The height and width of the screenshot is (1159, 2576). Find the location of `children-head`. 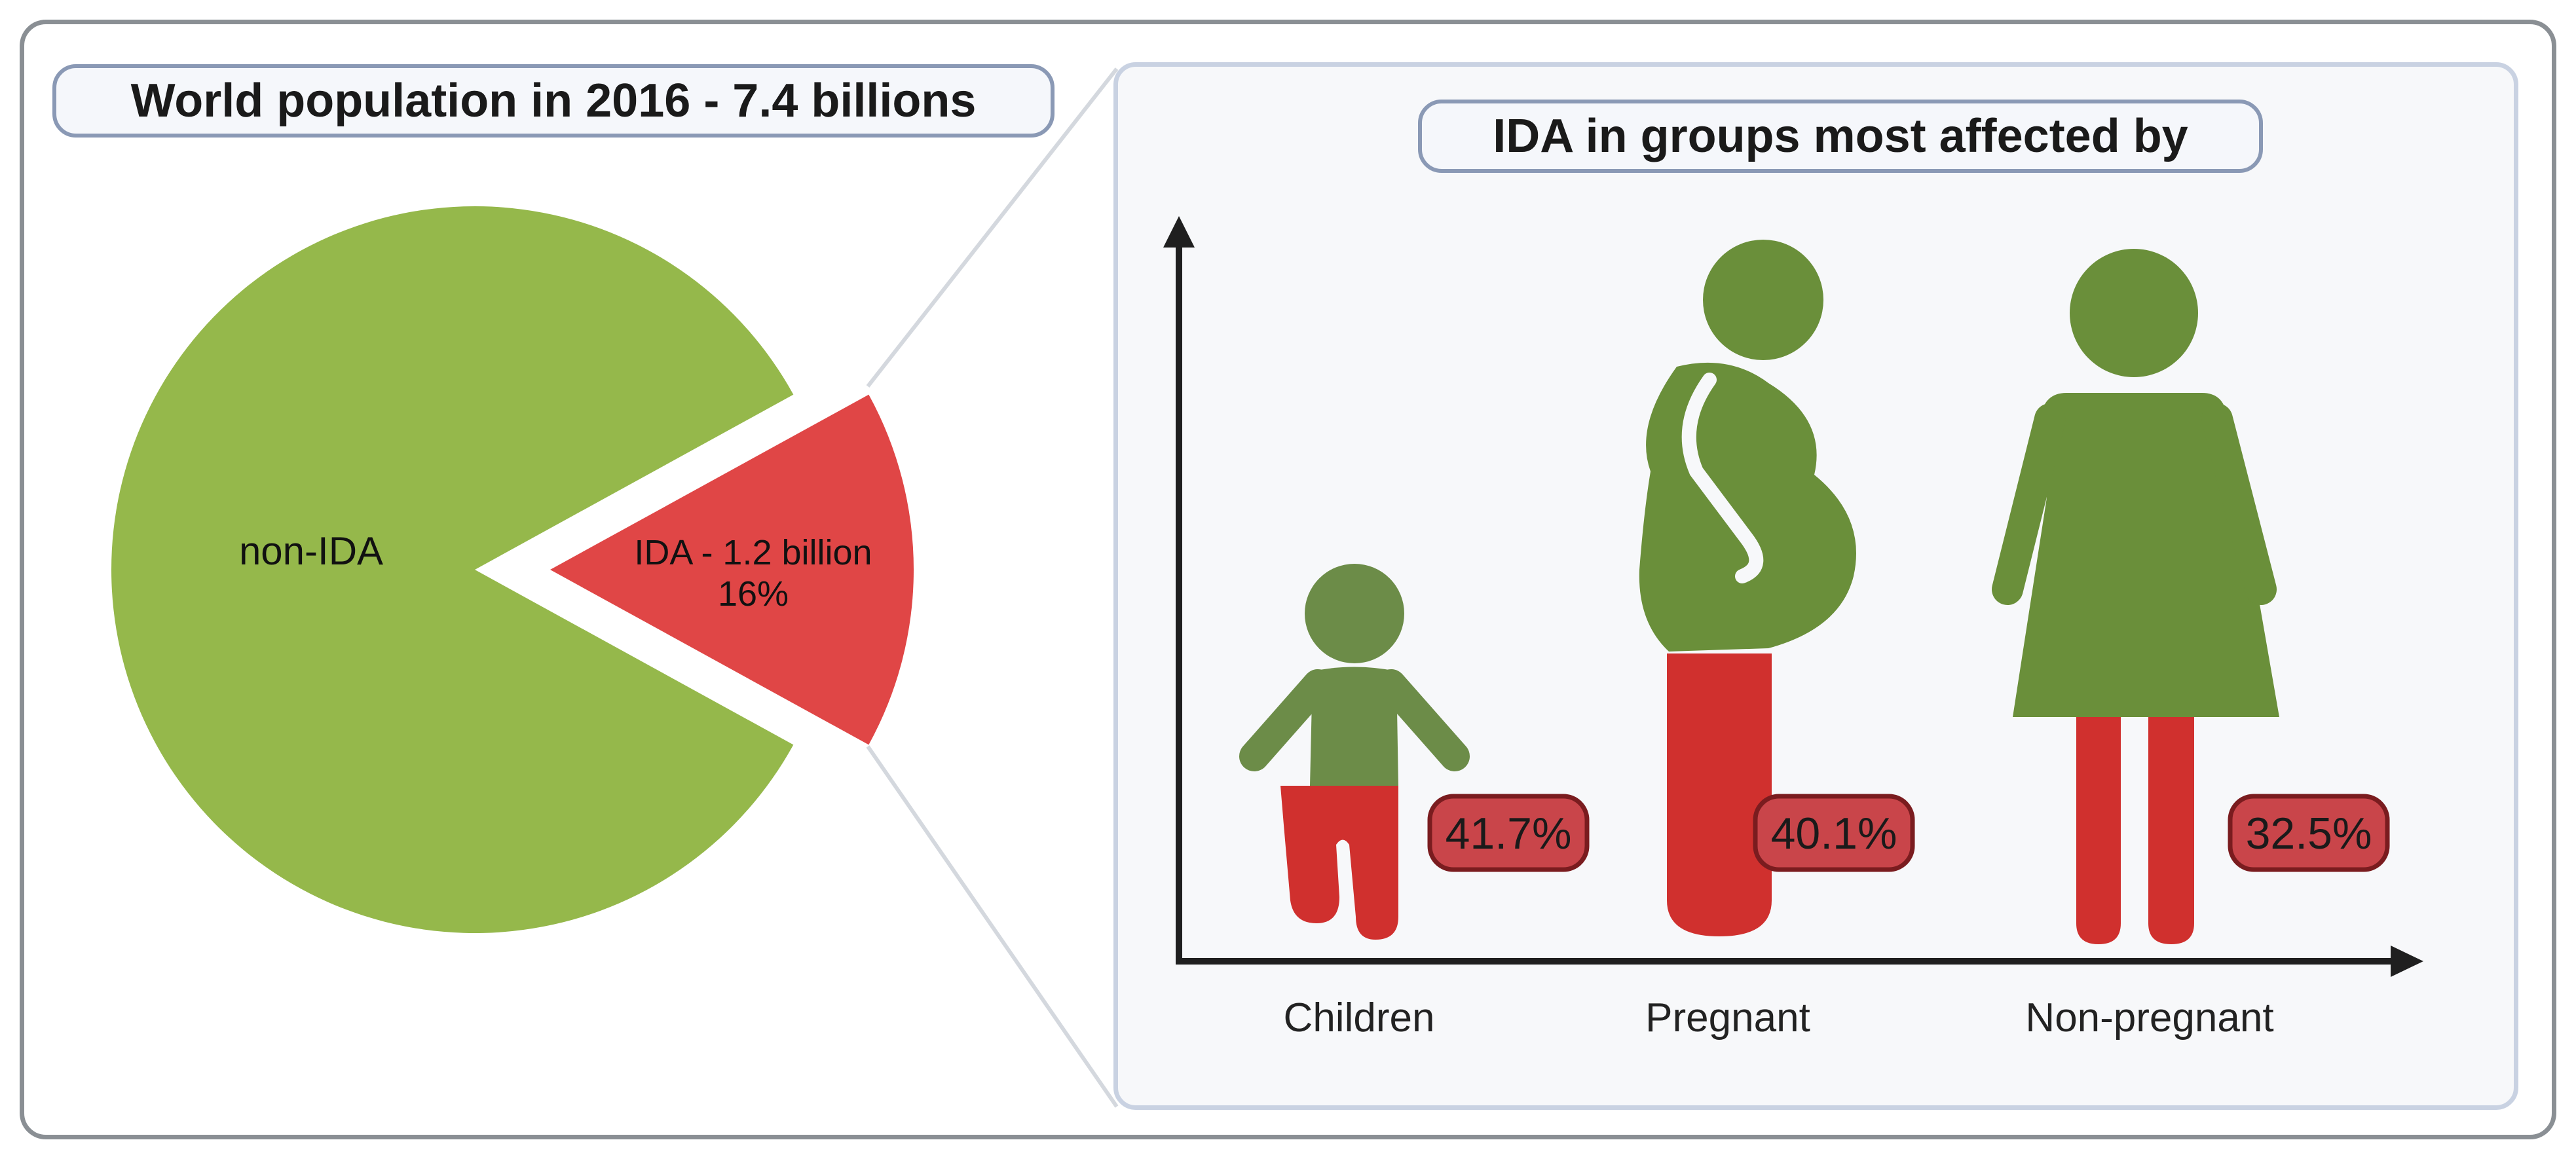

children-head is located at coordinates (1354, 613).